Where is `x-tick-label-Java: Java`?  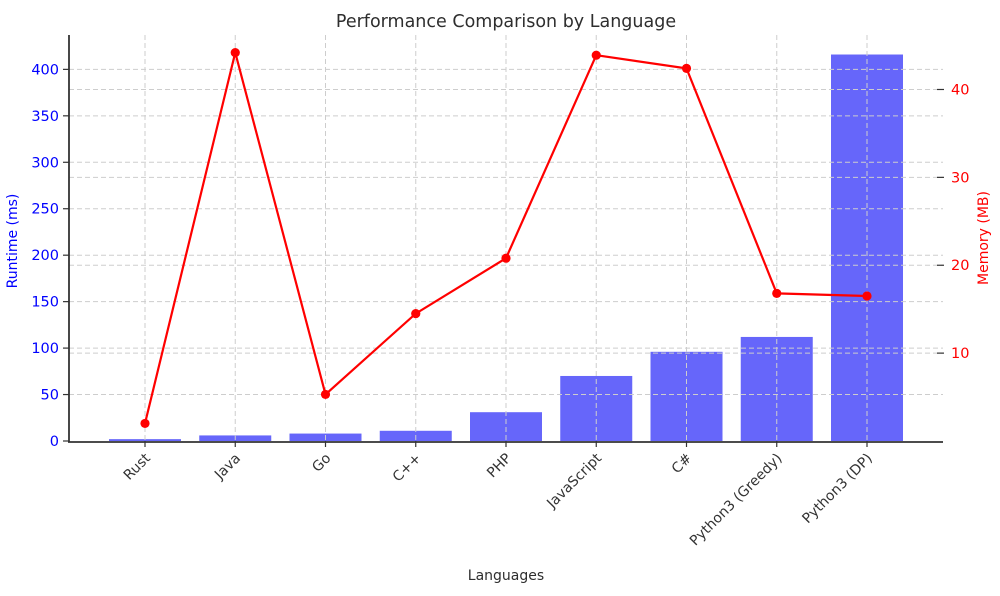
x-tick-label-Java: Java is located at coordinates (227, 467).